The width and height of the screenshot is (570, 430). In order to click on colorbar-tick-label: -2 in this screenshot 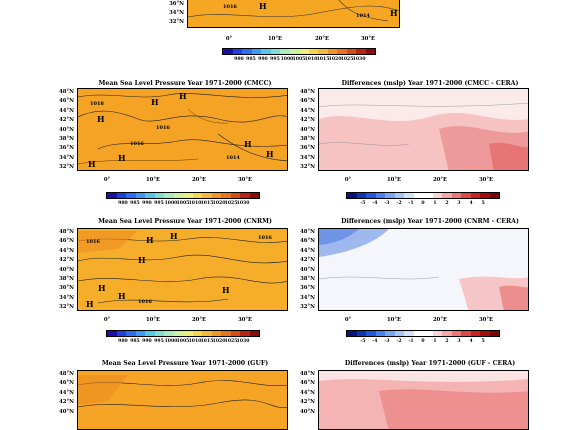, I will do `click(399, 203)`.